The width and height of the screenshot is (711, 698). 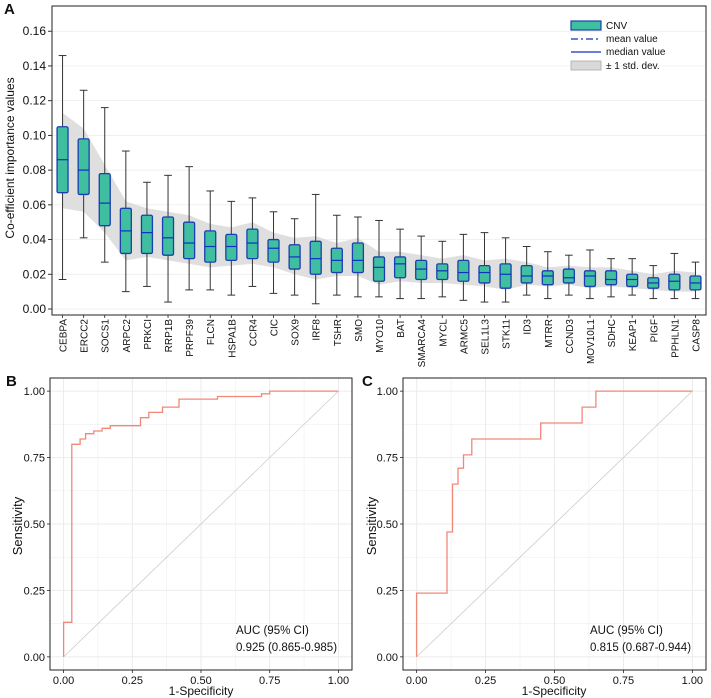 What do you see at coordinates (338, 332) in the screenshot?
I see `x-tick-label-TSHR: TSHR` at bounding box center [338, 332].